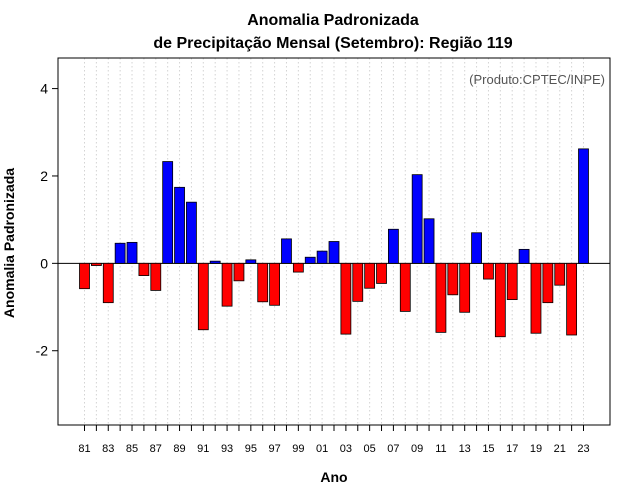  Describe the element at coordinates (274, 449) in the screenshot. I see `x-tick-label: 97` at that location.